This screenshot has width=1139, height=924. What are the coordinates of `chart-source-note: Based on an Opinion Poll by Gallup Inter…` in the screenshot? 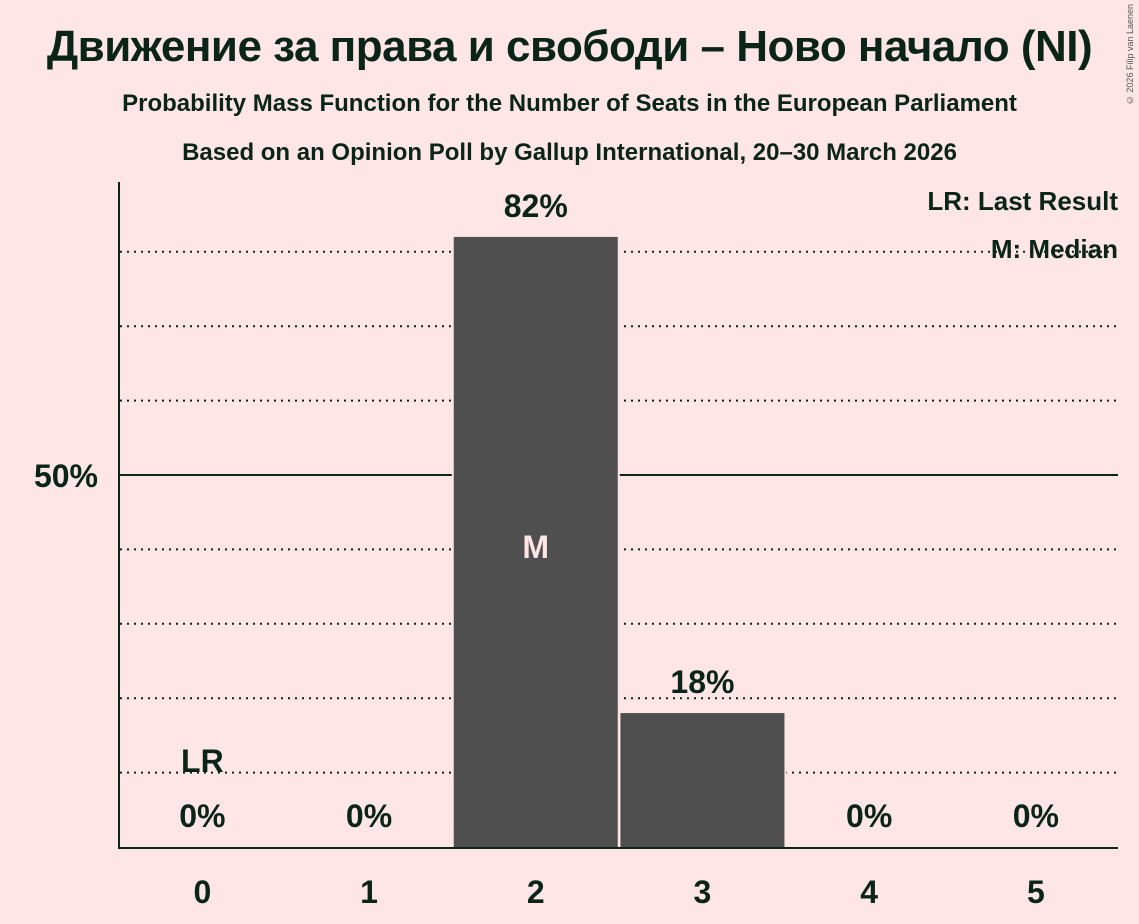 It's located at (569, 152).